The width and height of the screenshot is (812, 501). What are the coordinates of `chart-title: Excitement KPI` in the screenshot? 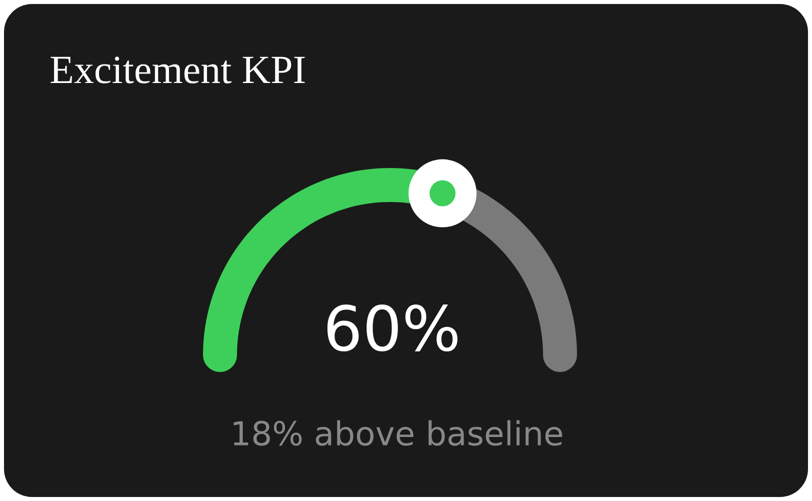 It's located at (177, 70).